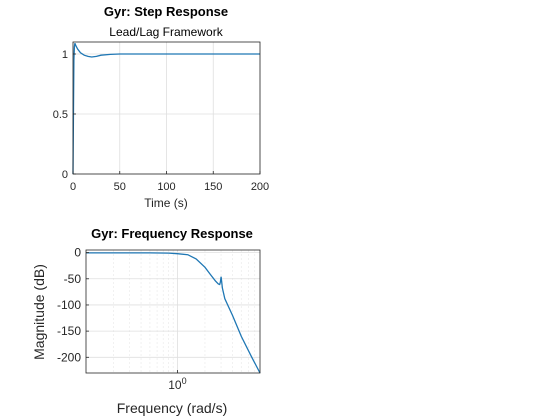  Describe the element at coordinates (77, 253) in the screenshot. I see `freq-y-tick-label: 0` at that location.